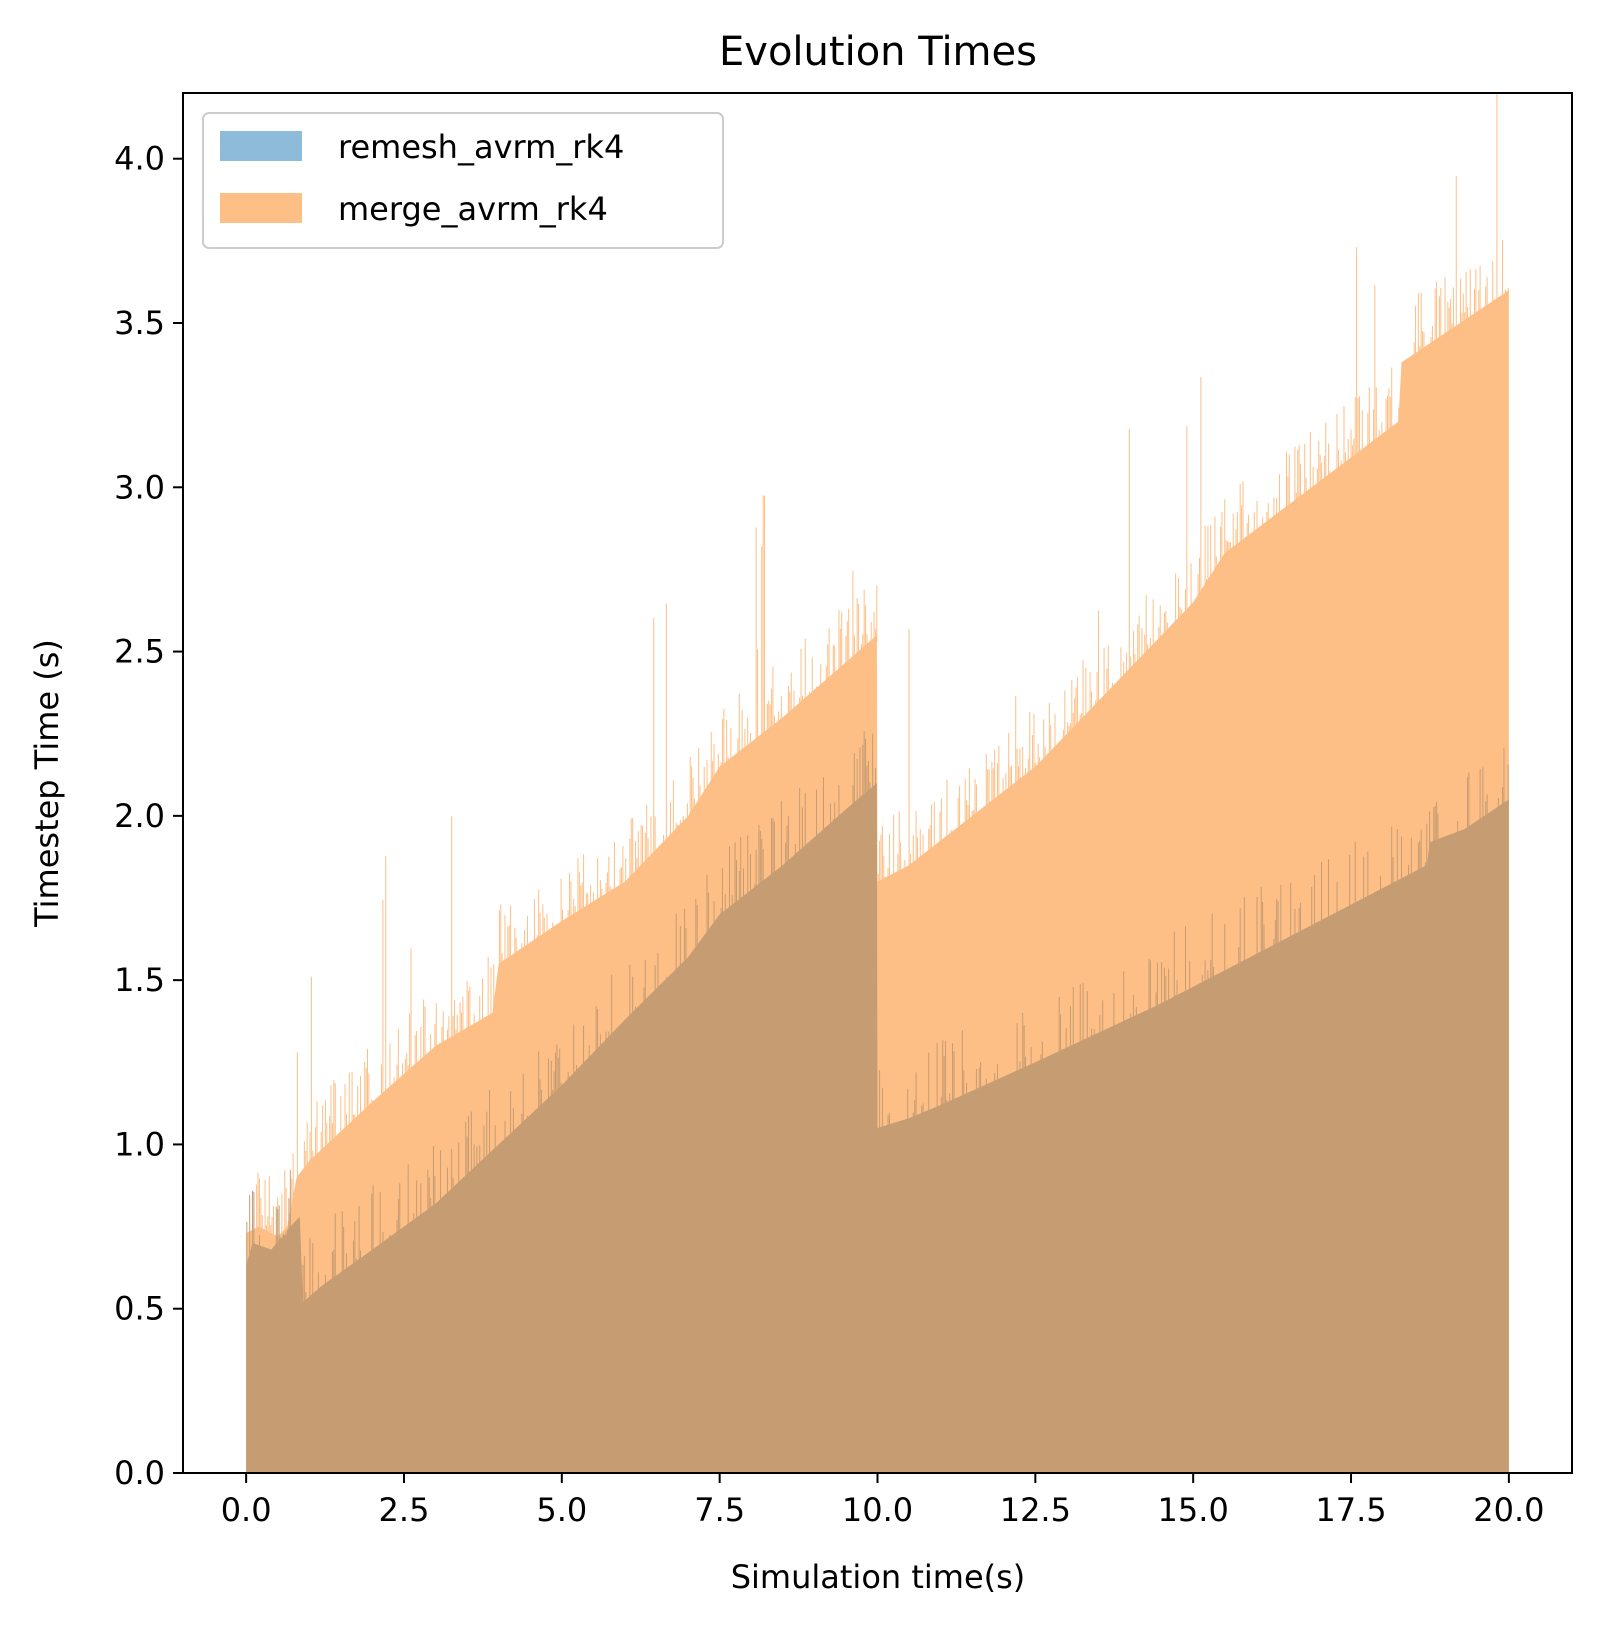  Describe the element at coordinates (139, 816) in the screenshot. I see `y-tick-label: 2.0` at that location.